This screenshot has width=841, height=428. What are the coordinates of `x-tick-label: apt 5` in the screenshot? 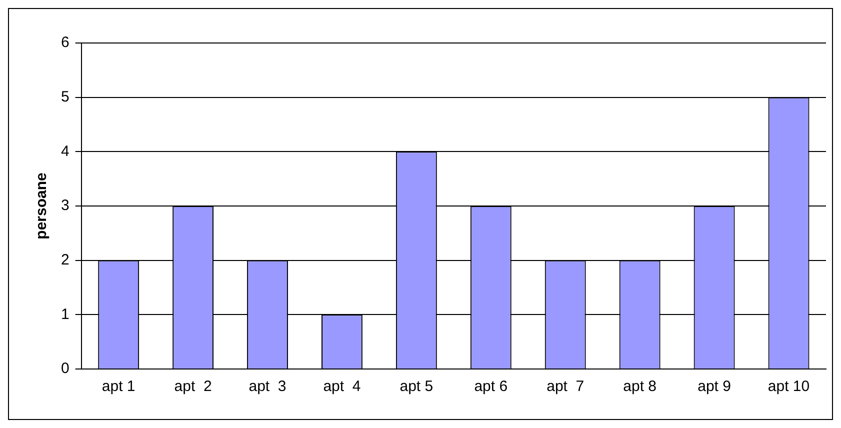 It's located at (417, 387).